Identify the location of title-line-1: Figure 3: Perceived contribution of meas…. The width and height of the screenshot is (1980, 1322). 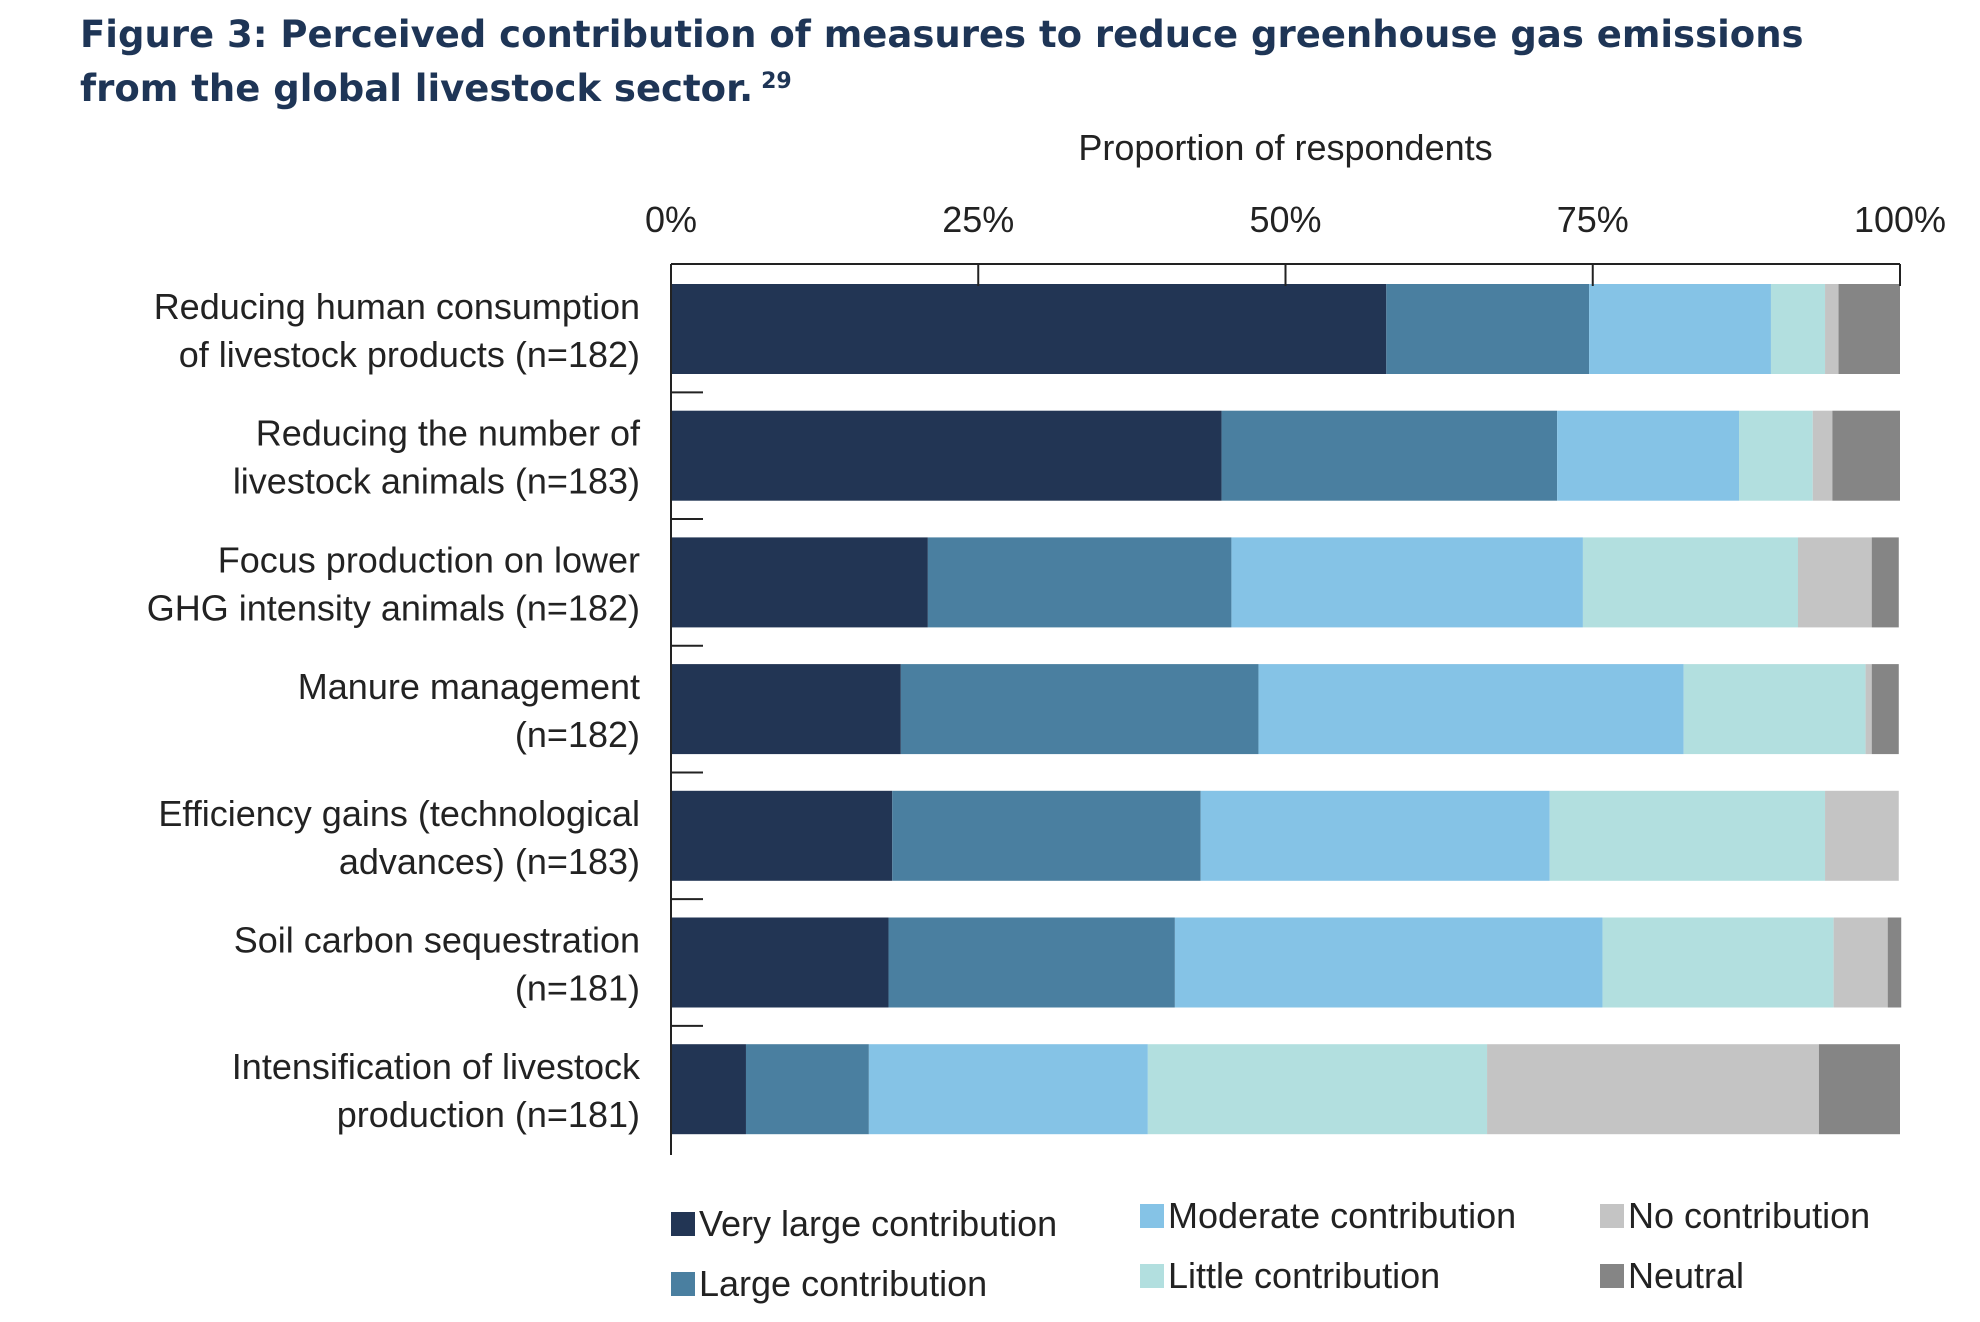
(942, 34).